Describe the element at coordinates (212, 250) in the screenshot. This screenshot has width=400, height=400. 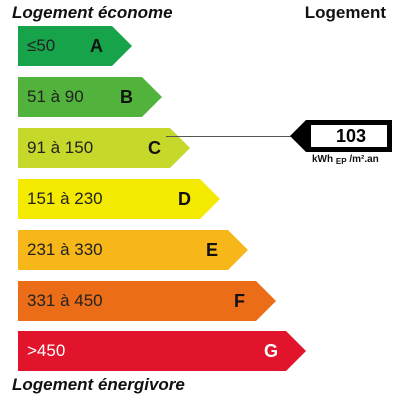
I see `bar-class-letter: E` at that location.